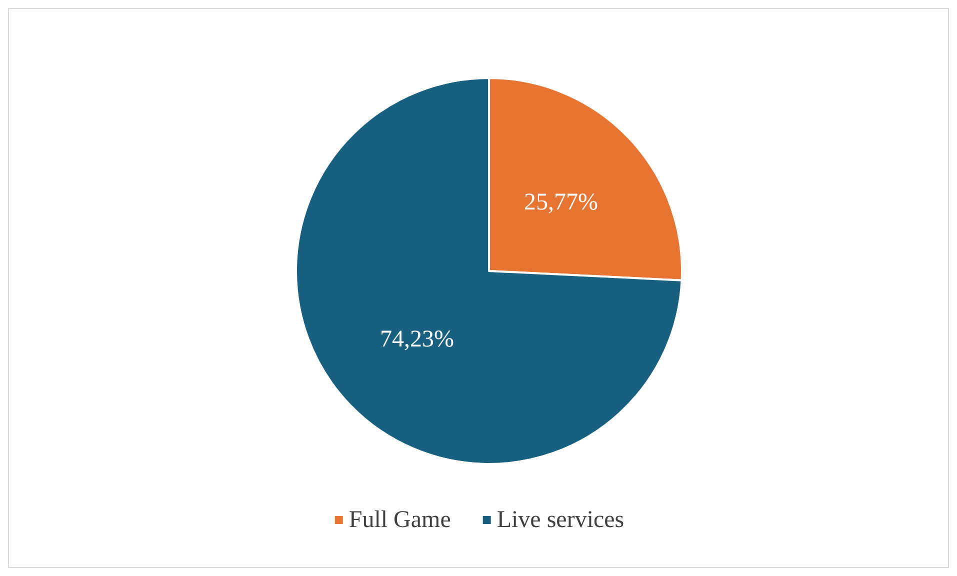  I want to click on legend-label: Full Game, so click(399, 520).